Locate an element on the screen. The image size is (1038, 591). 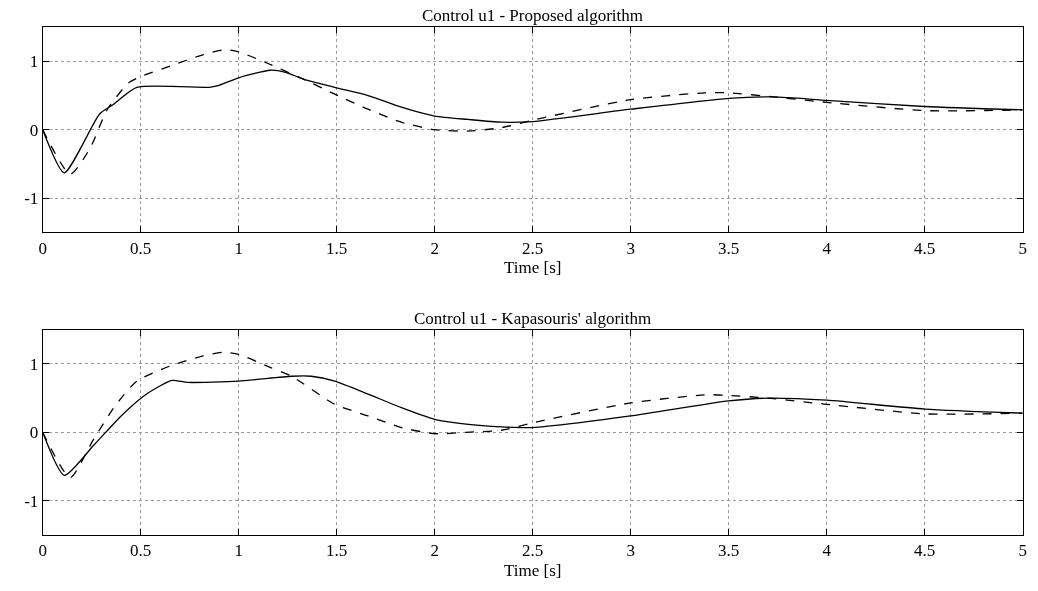
chart-title: Control u1 - Kapasouris' algorithm is located at coordinates (533, 318).